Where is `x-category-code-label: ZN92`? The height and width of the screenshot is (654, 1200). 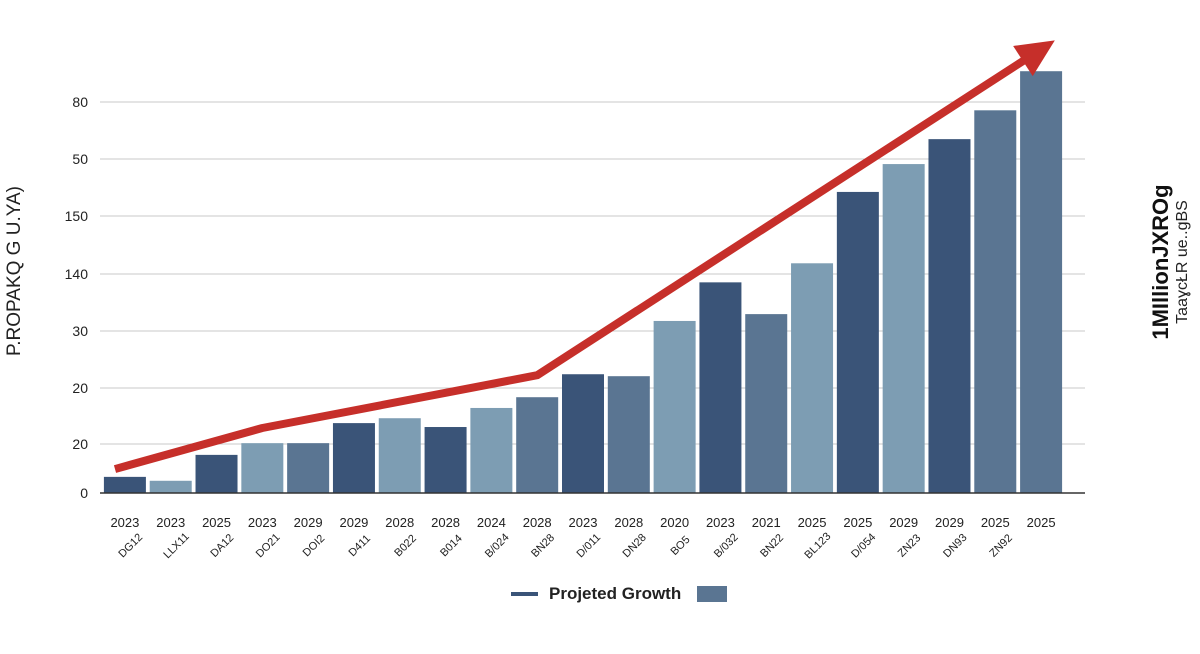
x-category-code-label: ZN92 is located at coordinates (1001, 546).